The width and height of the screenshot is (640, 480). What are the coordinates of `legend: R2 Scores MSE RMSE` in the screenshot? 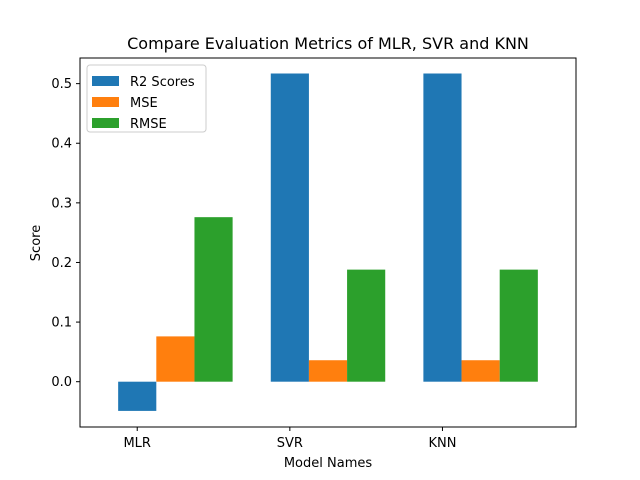 It's located at (146, 98).